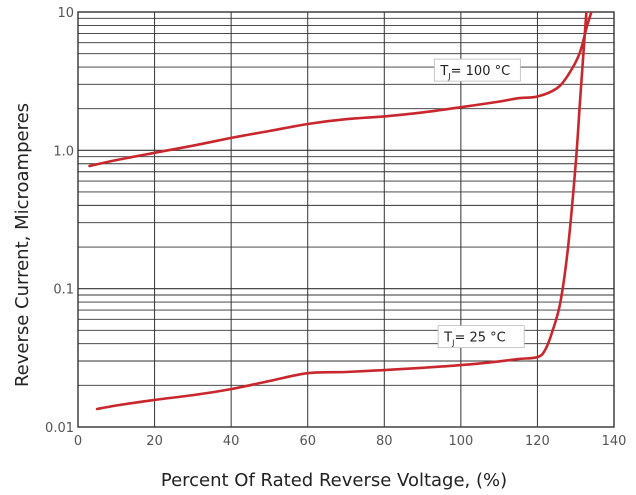 The image size is (636, 495). Describe the element at coordinates (460, 441) in the screenshot. I see `x-tick-label: 100` at that location.